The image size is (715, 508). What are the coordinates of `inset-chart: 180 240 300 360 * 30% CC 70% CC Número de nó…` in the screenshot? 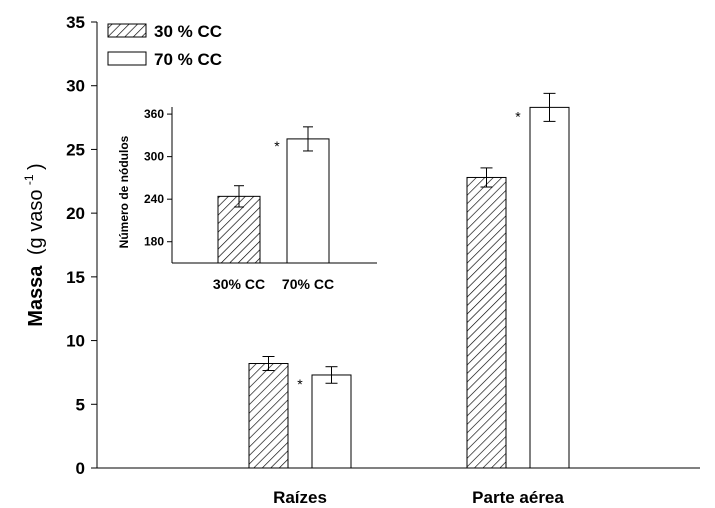 It's located at (247, 199).